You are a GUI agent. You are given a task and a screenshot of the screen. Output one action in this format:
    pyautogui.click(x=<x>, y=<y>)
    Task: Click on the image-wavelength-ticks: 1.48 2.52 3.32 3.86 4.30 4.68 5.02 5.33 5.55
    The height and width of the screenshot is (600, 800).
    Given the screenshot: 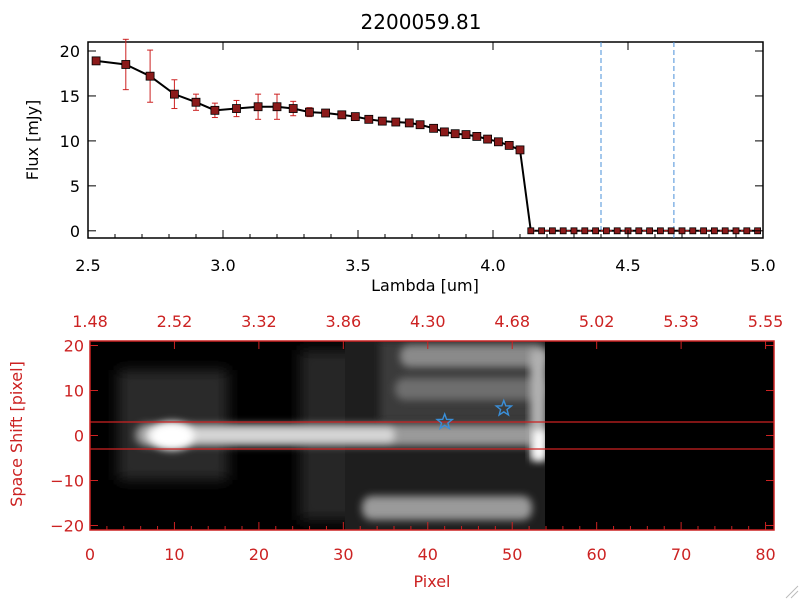 What is the action you would take?
    pyautogui.click(x=427, y=330)
    